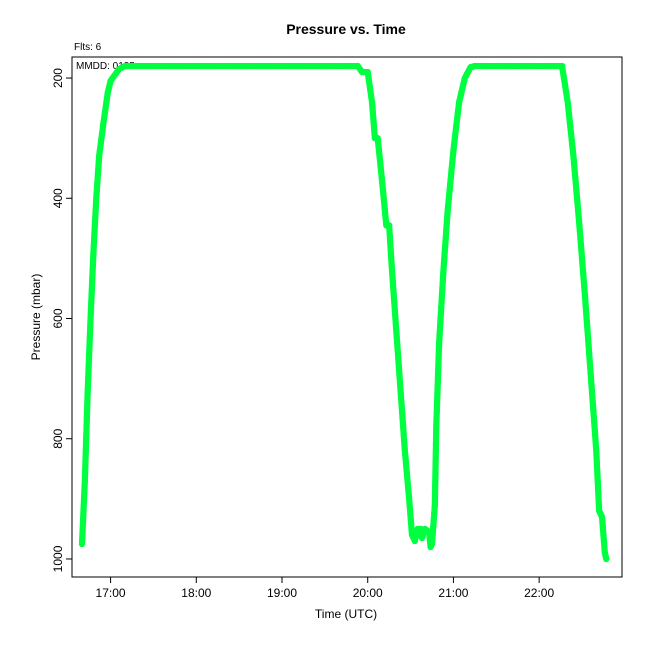  What do you see at coordinates (88, 47) in the screenshot?
I see `flights-annotation: Flts: 6` at bounding box center [88, 47].